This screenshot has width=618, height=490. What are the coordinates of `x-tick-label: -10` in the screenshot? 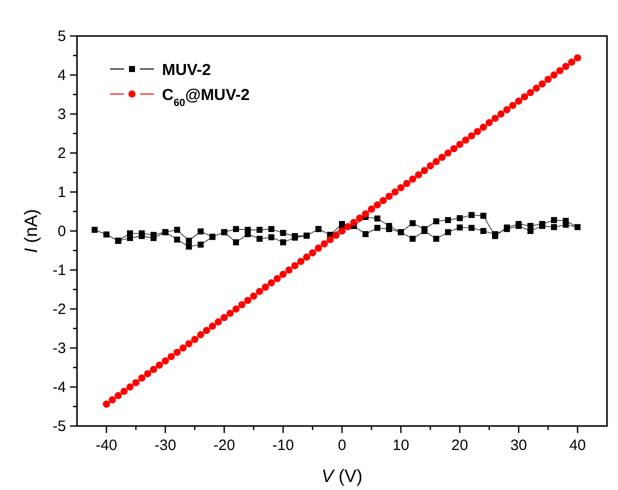 It's located at (283, 445).